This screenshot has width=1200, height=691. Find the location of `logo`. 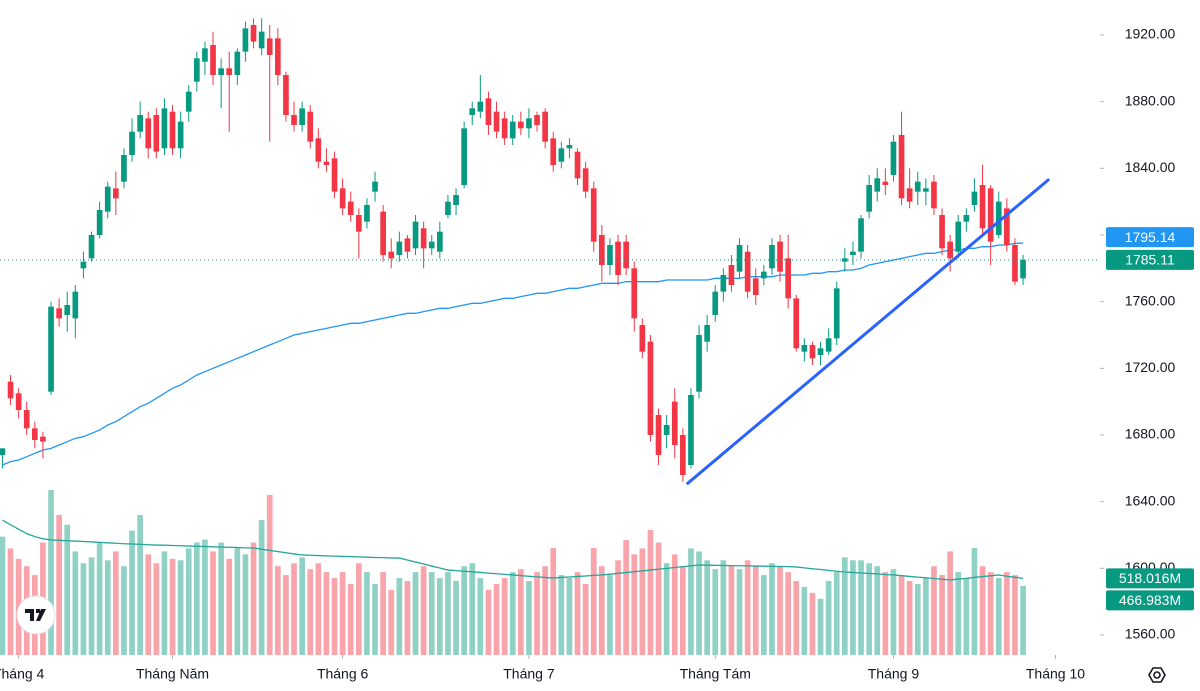

logo is located at coordinates (36, 615).